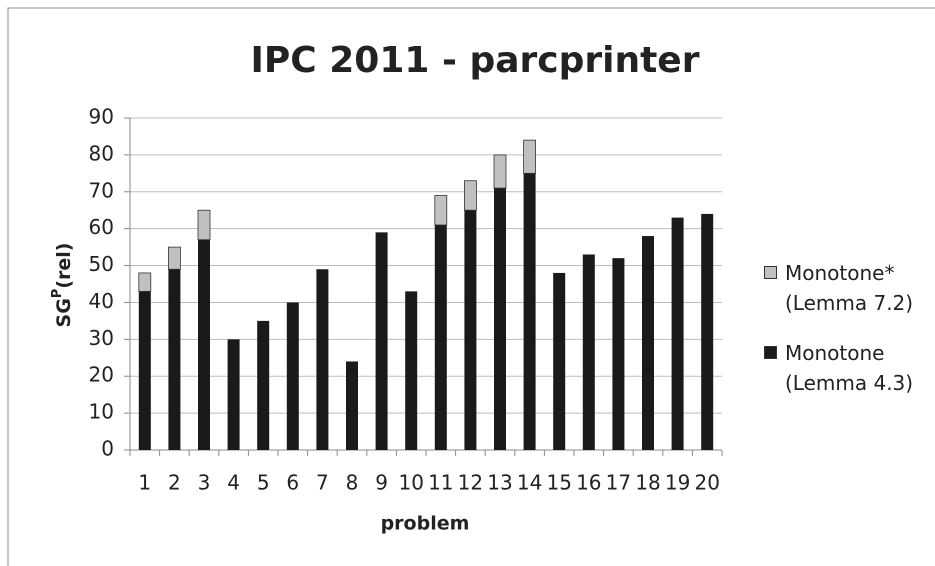  I want to click on y-tick-label: 70, so click(101, 190).